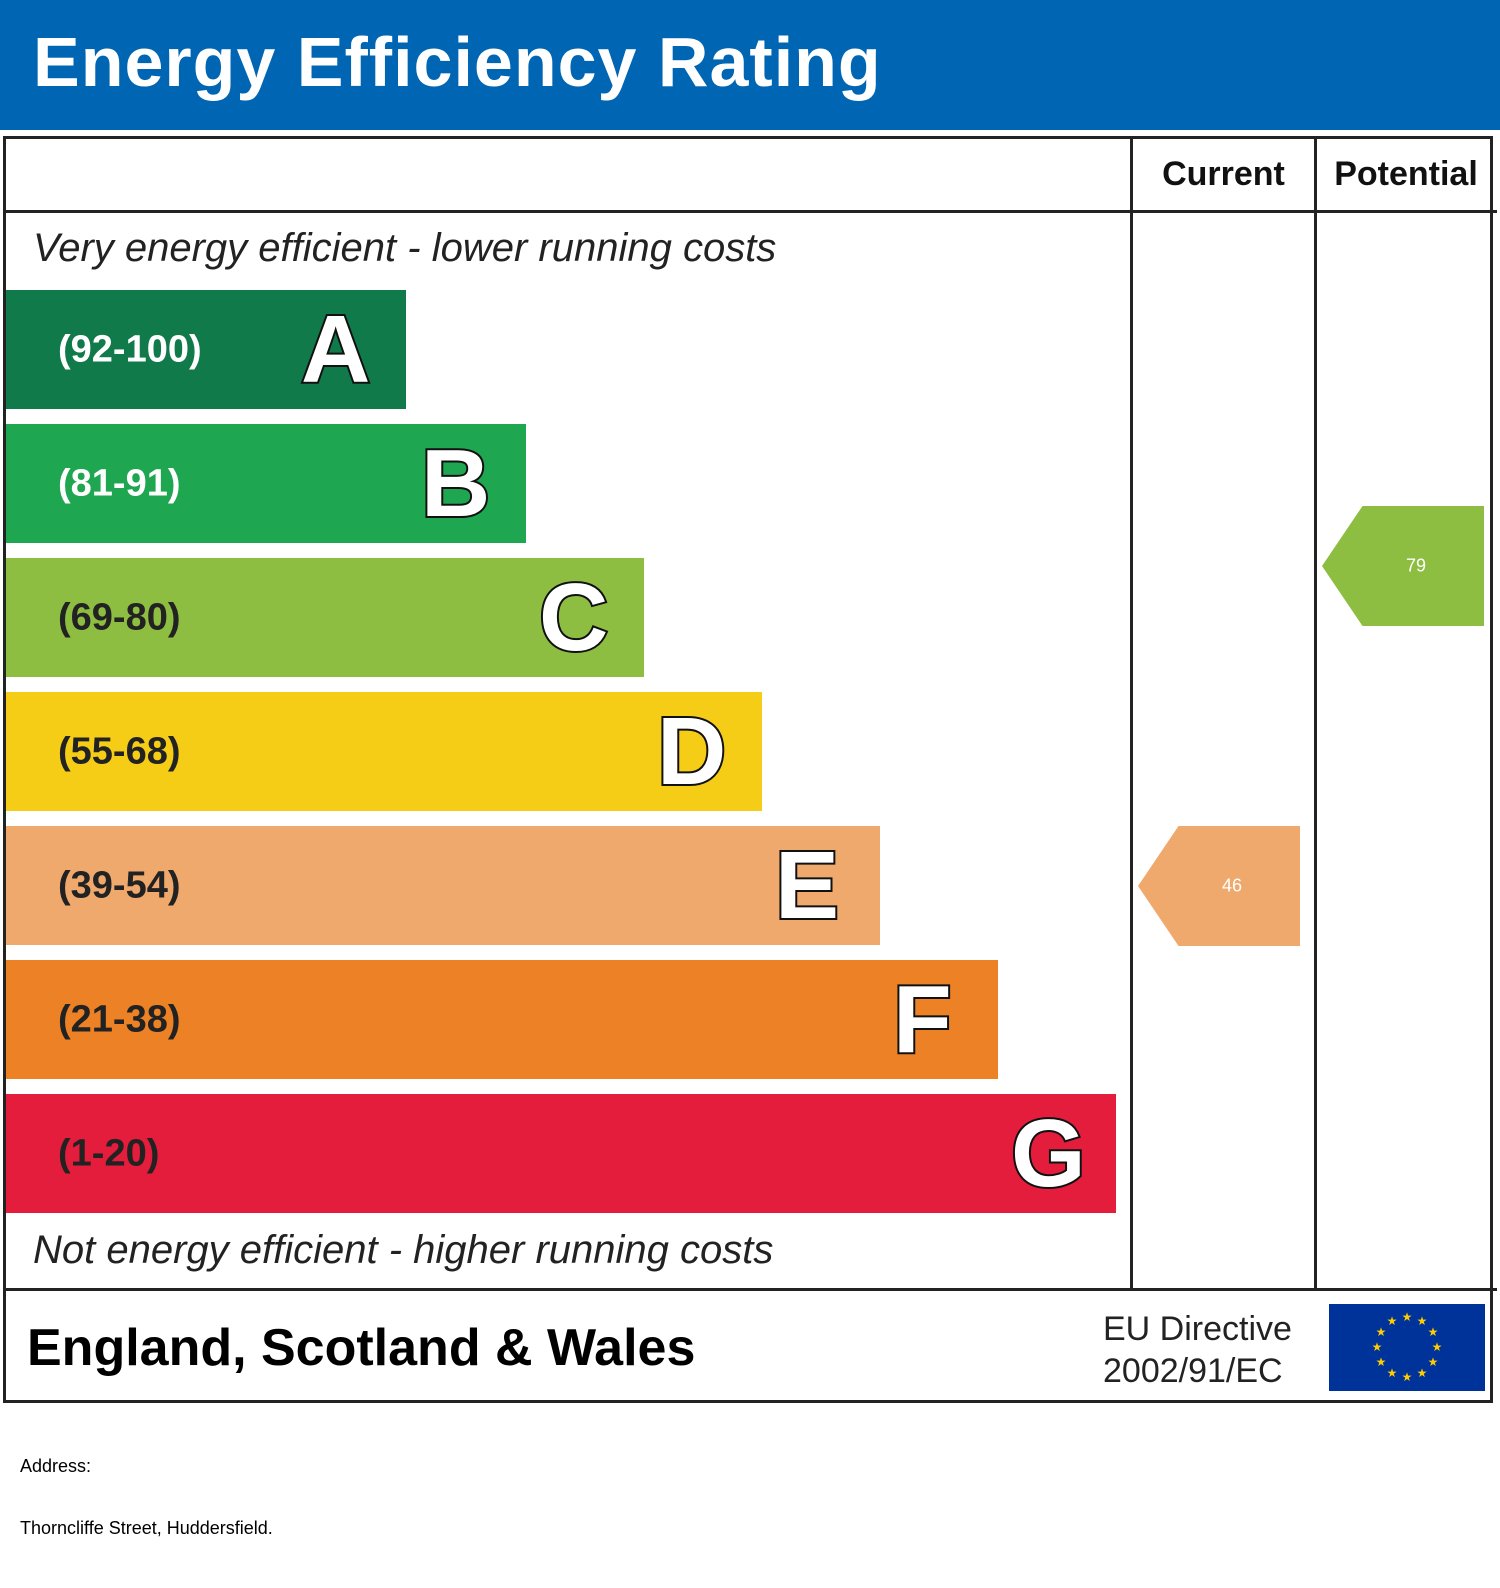  I want to click on directive-line-2: 2002/91/EC, so click(1193, 1371).